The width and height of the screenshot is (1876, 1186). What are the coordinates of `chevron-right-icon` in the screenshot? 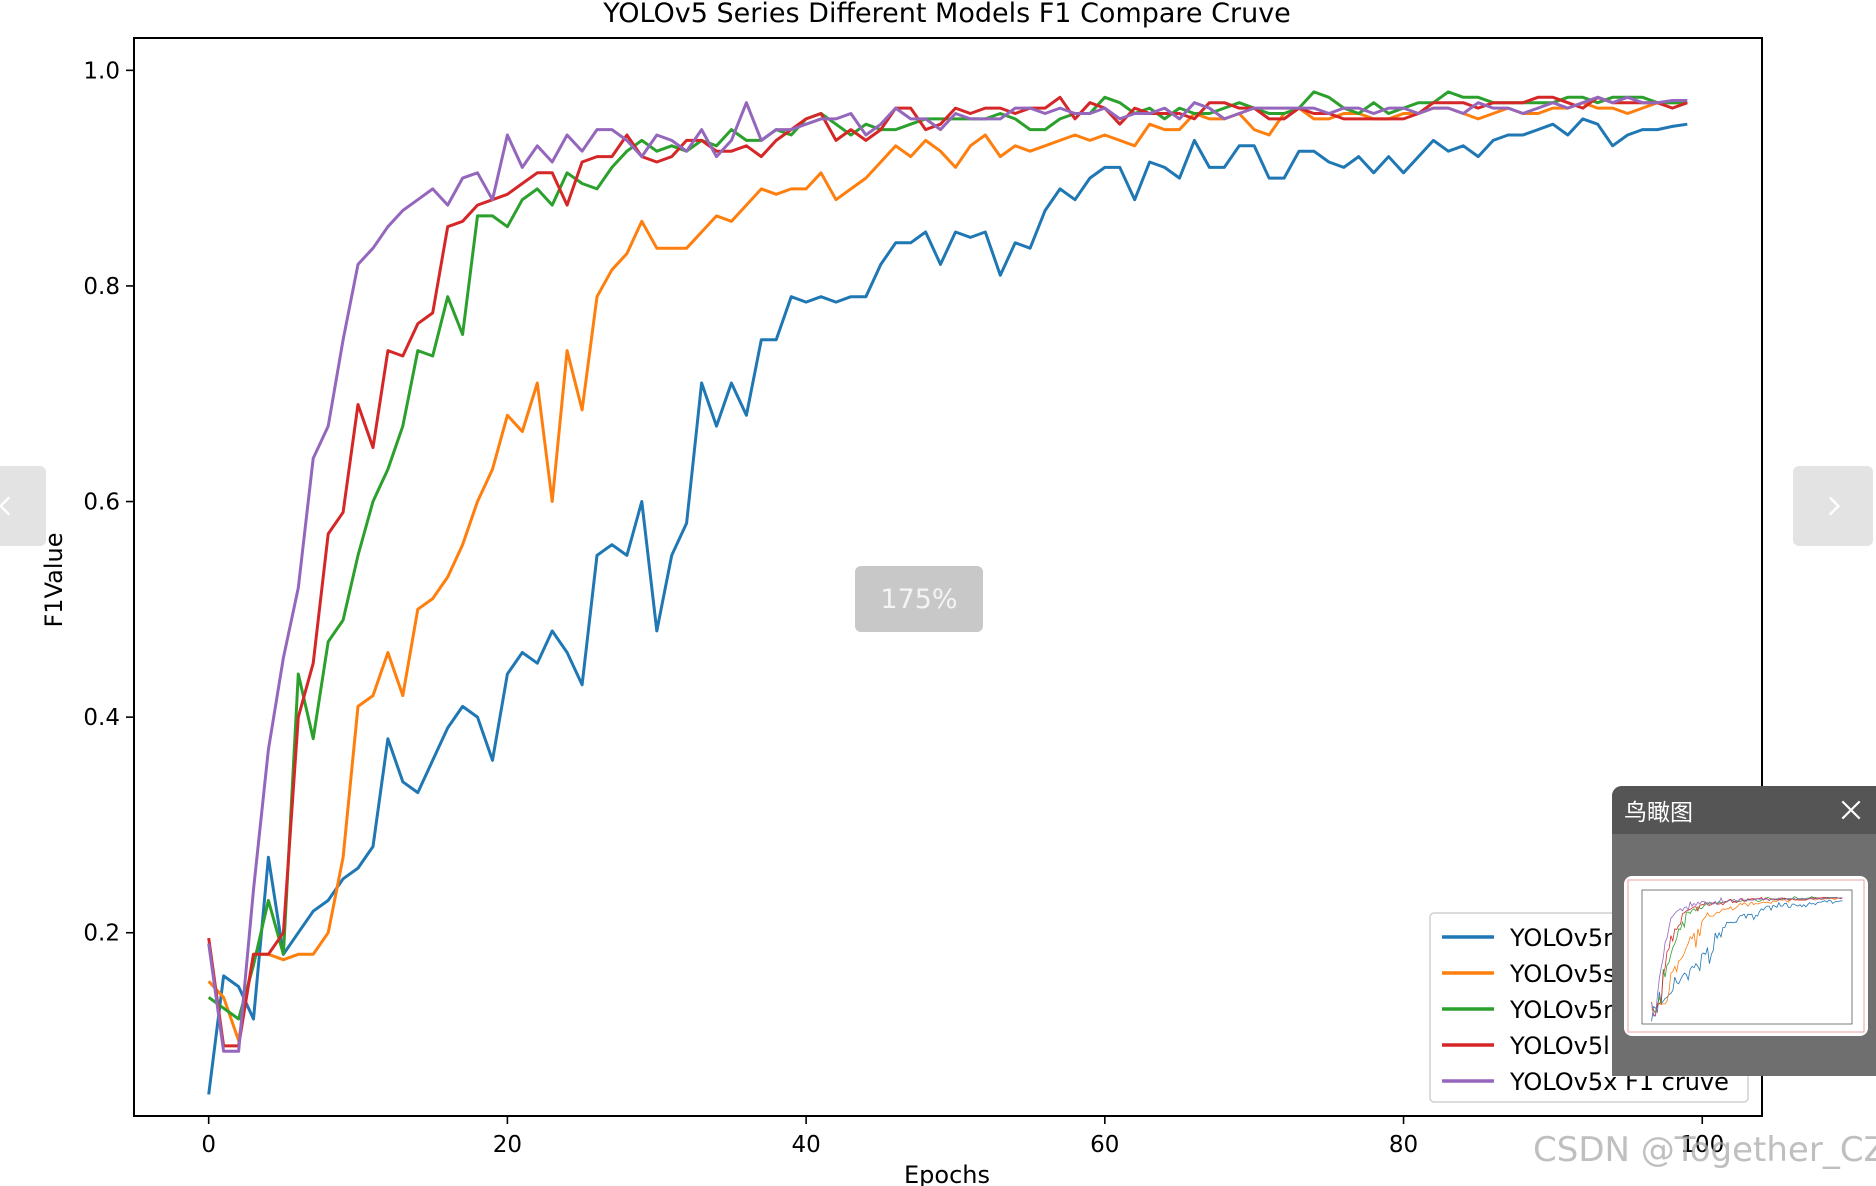 It's located at (1834, 506).